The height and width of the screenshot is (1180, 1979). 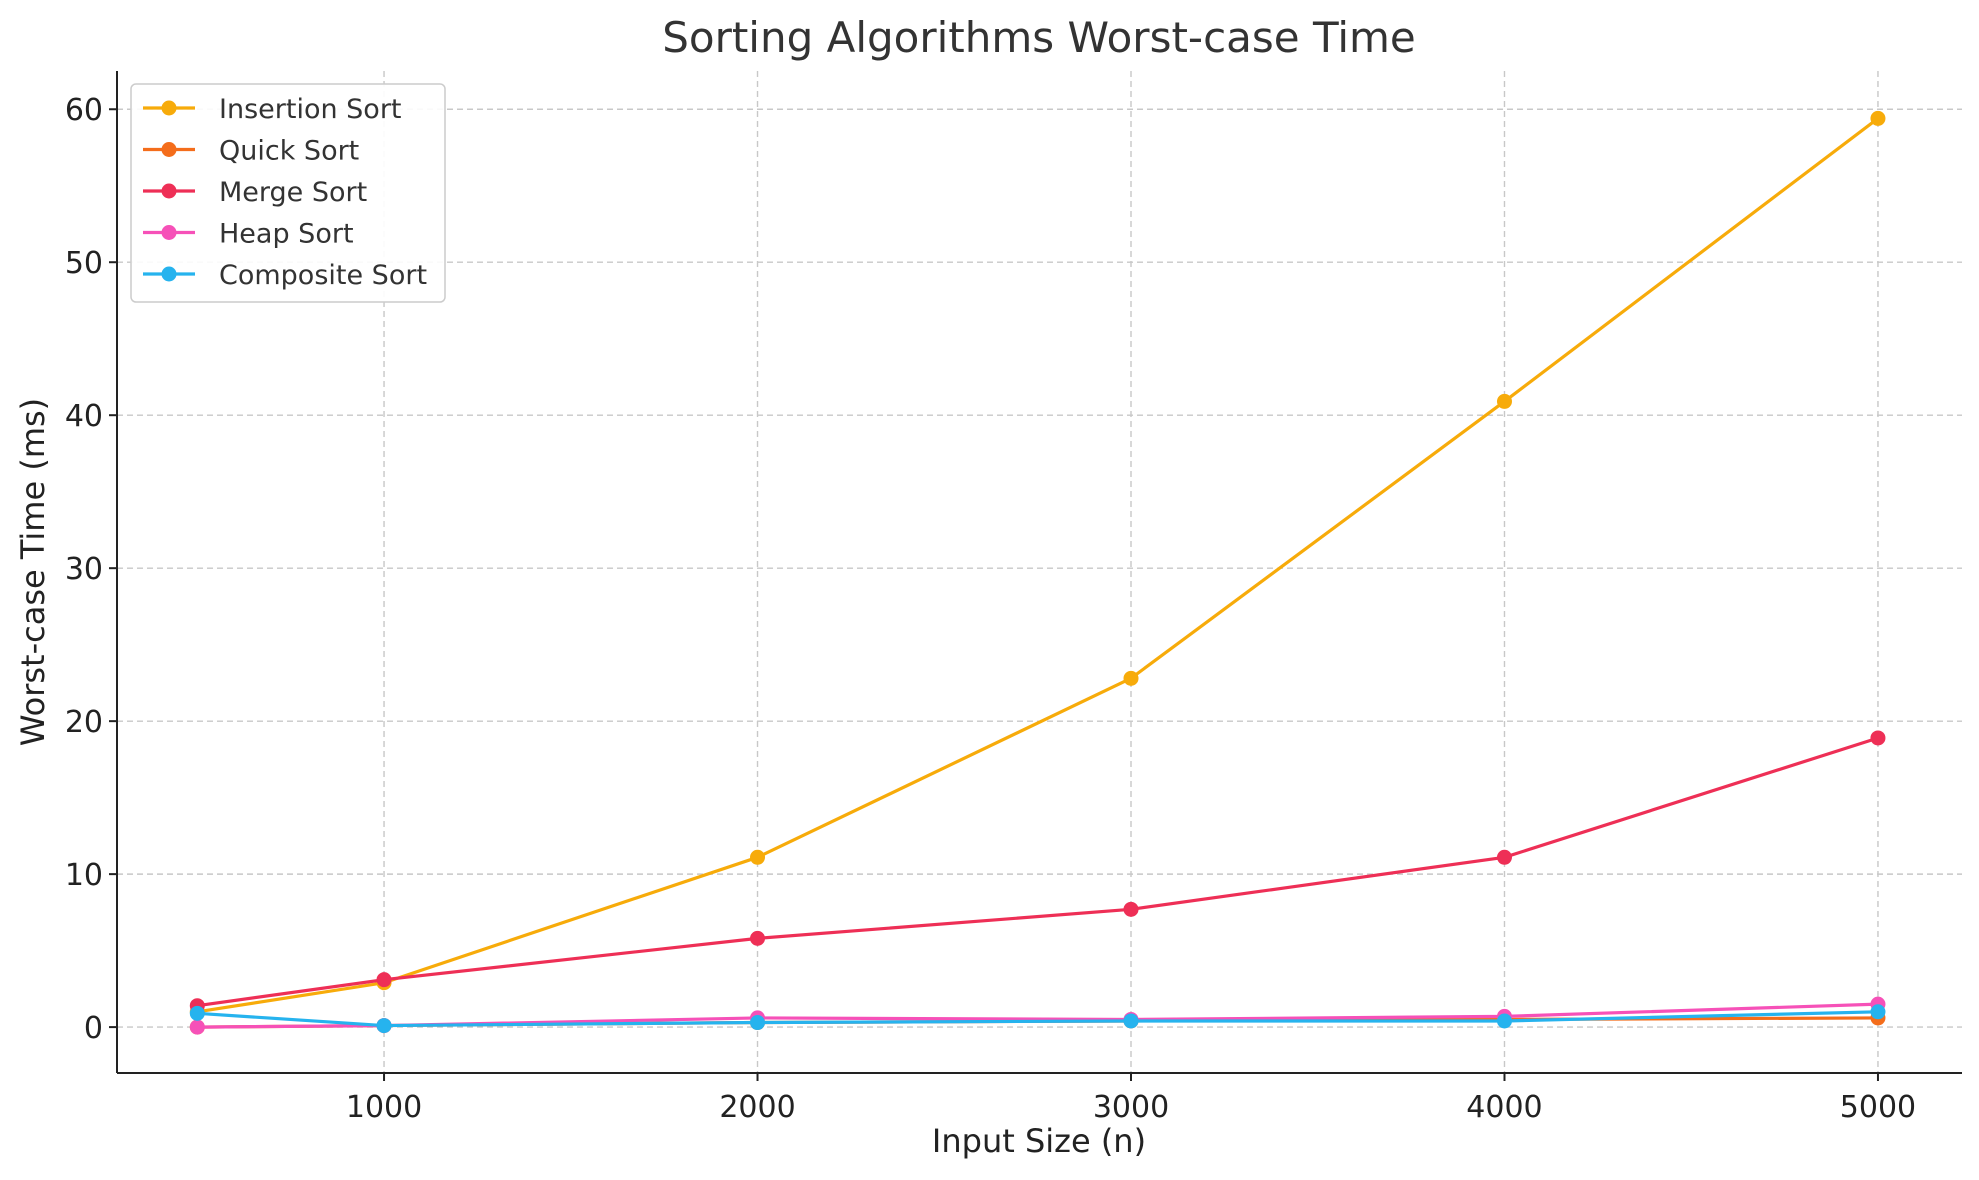 I want to click on y-tick-label: 30, so click(x=84, y=569).